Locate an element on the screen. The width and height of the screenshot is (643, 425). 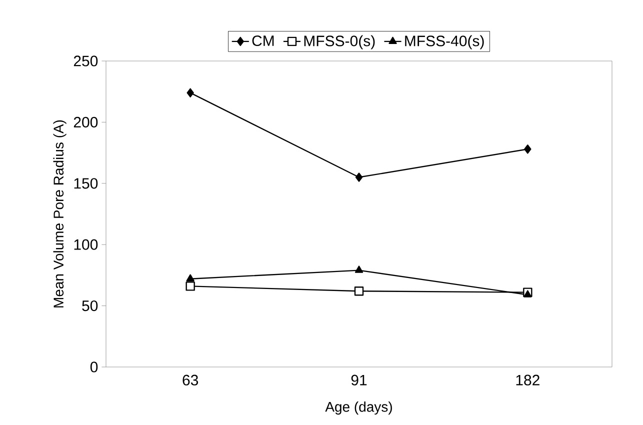
y-tick-label: 200 is located at coordinates (86, 122).